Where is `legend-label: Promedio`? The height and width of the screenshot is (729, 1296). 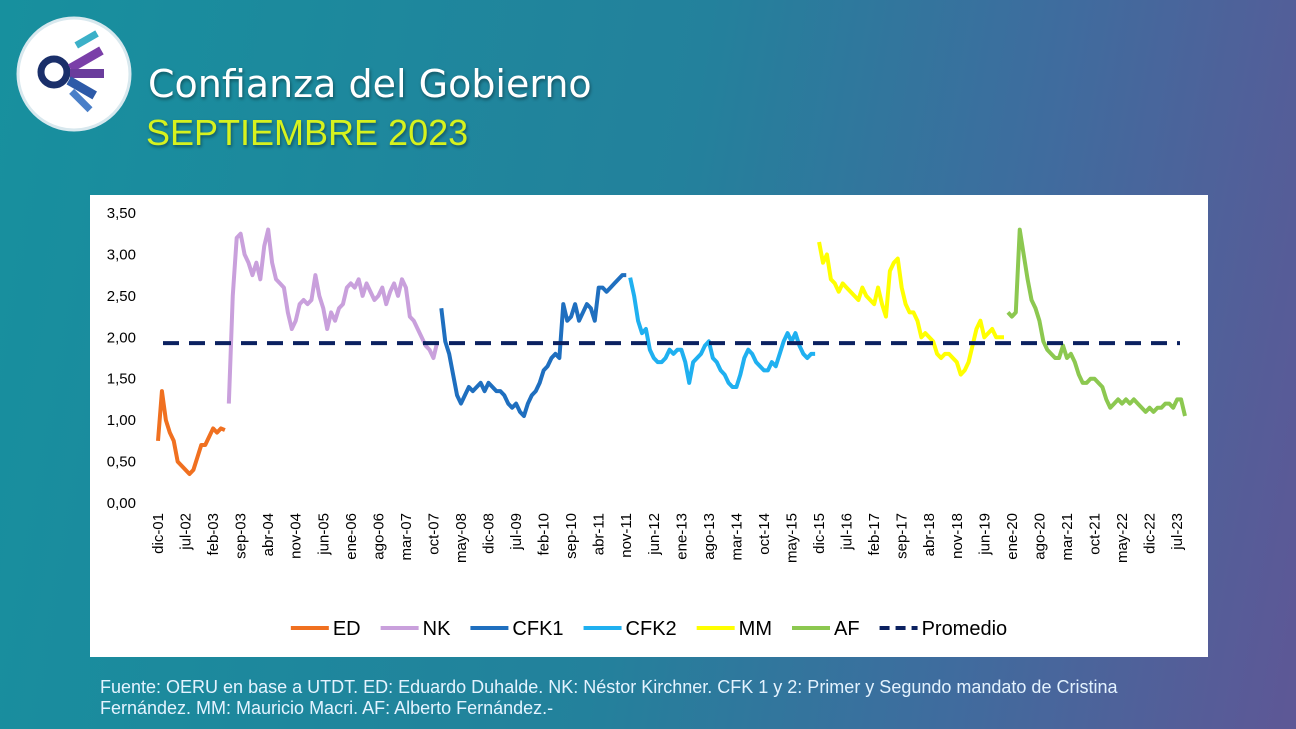 legend-label: Promedio is located at coordinates (965, 629).